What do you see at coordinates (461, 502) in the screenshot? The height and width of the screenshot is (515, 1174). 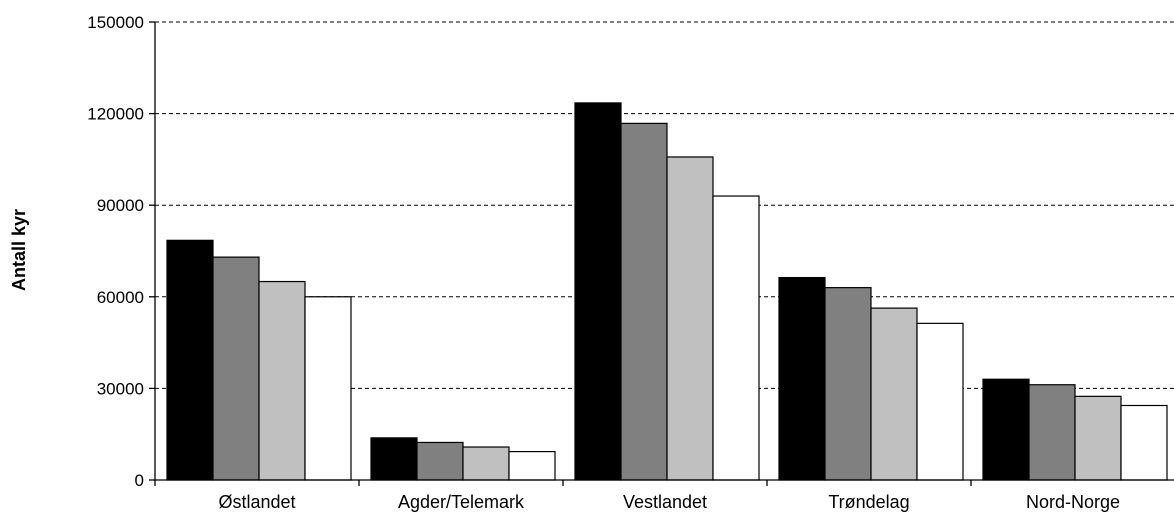 I see `category-label: Agder/Telemark` at bounding box center [461, 502].